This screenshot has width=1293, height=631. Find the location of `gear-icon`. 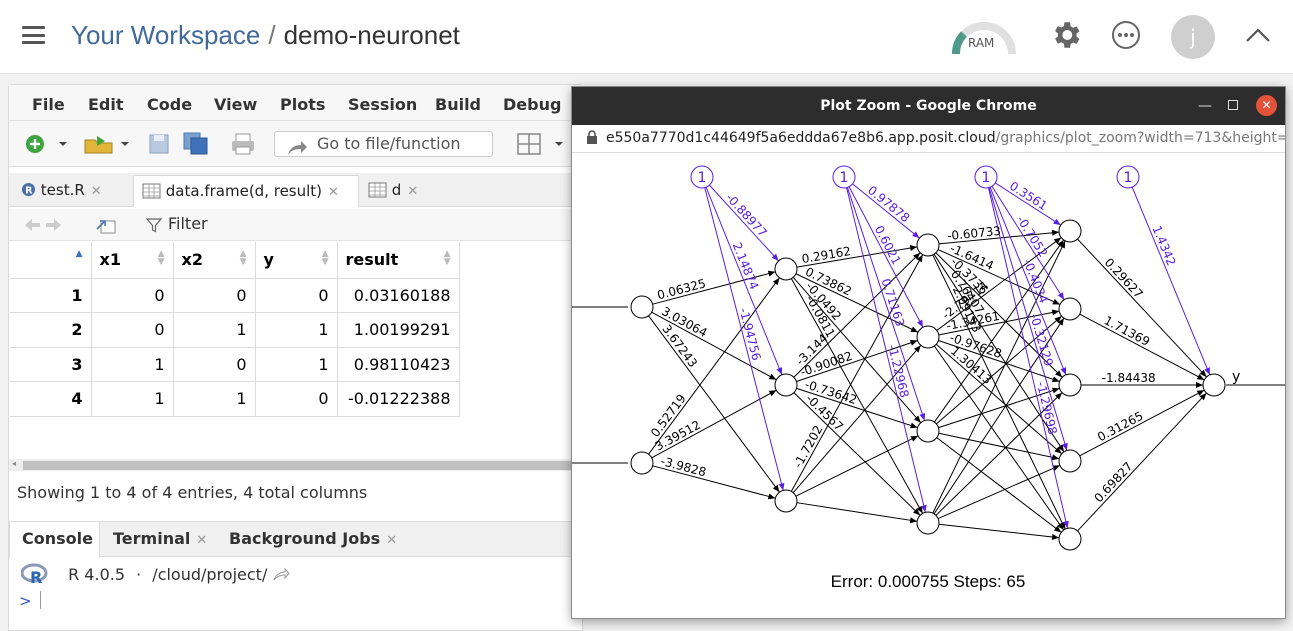

gear-icon is located at coordinates (1066, 35).